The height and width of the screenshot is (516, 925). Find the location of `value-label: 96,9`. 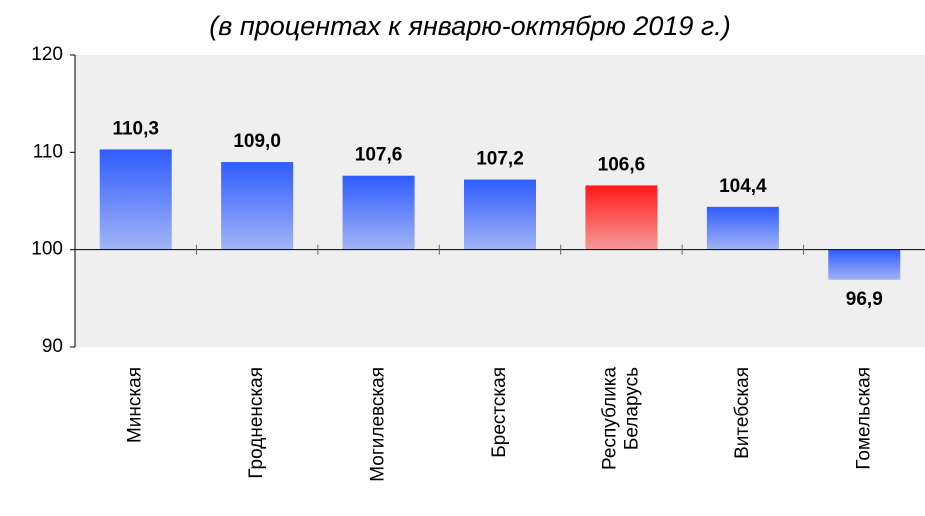

value-label: 96,9 is located at coordinates (864, 299).